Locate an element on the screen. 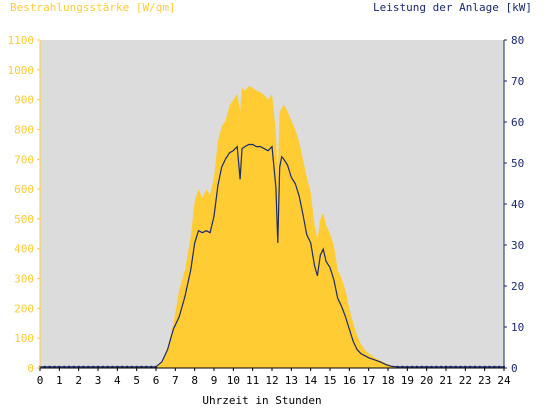  right-tick-label: 70 is located at coordinates (517, 81).